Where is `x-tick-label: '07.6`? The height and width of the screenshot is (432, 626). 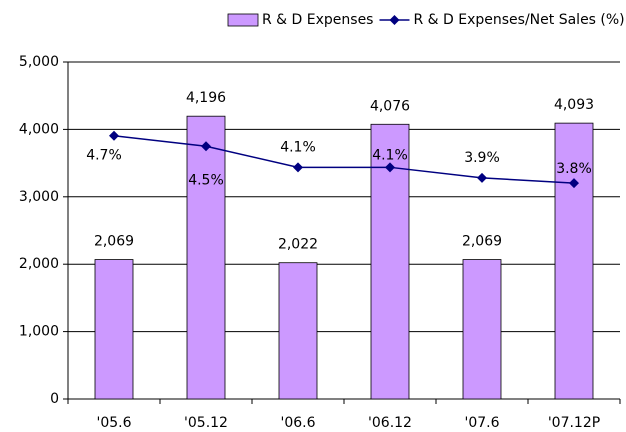
x-tick-label: '07.6 is located at coordinates (481, 423).